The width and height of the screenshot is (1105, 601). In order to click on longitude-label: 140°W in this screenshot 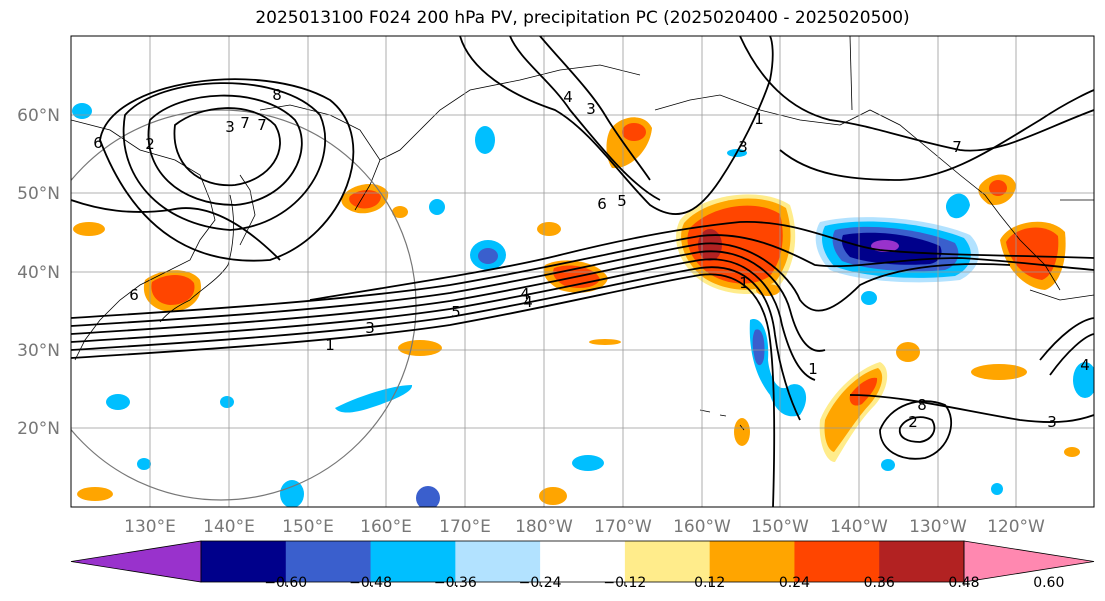, I will do `click(859, 527)`.